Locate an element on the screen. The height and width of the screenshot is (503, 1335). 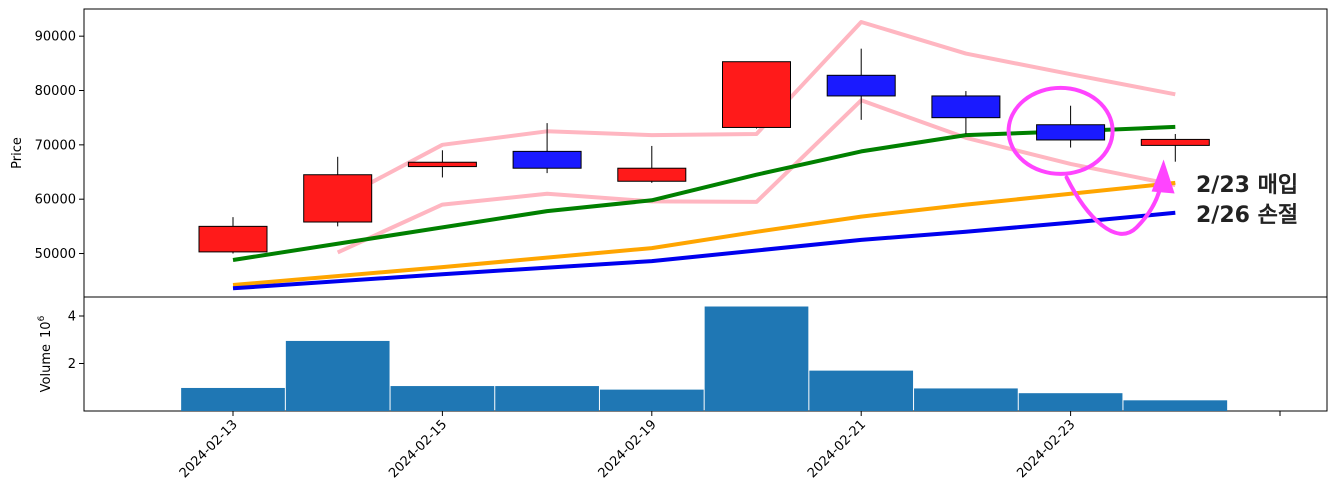
price-y-axis-label: Price is located at coordinates (17, 153).